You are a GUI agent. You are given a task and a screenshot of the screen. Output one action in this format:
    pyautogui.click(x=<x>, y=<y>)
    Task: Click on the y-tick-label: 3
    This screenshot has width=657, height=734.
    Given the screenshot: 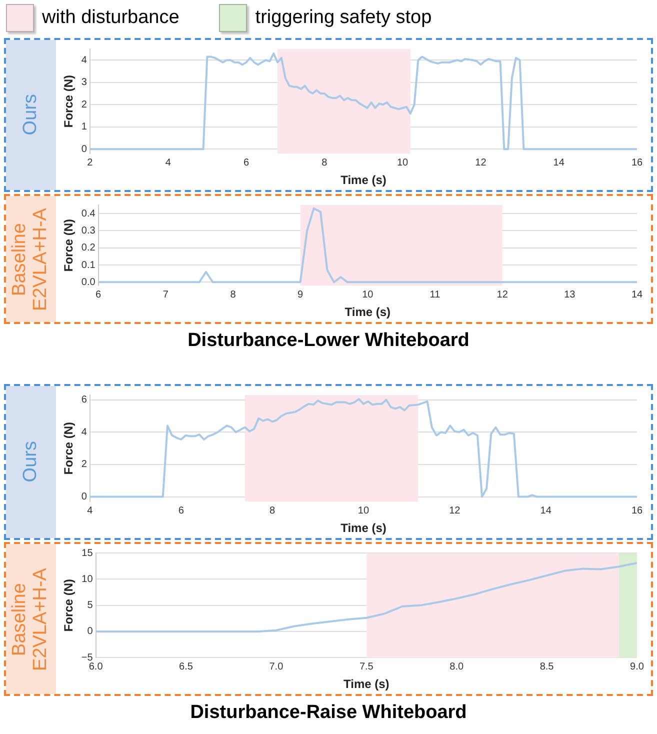 What is the action you would take?
    pyautogui.click(x=84, y=82)
    